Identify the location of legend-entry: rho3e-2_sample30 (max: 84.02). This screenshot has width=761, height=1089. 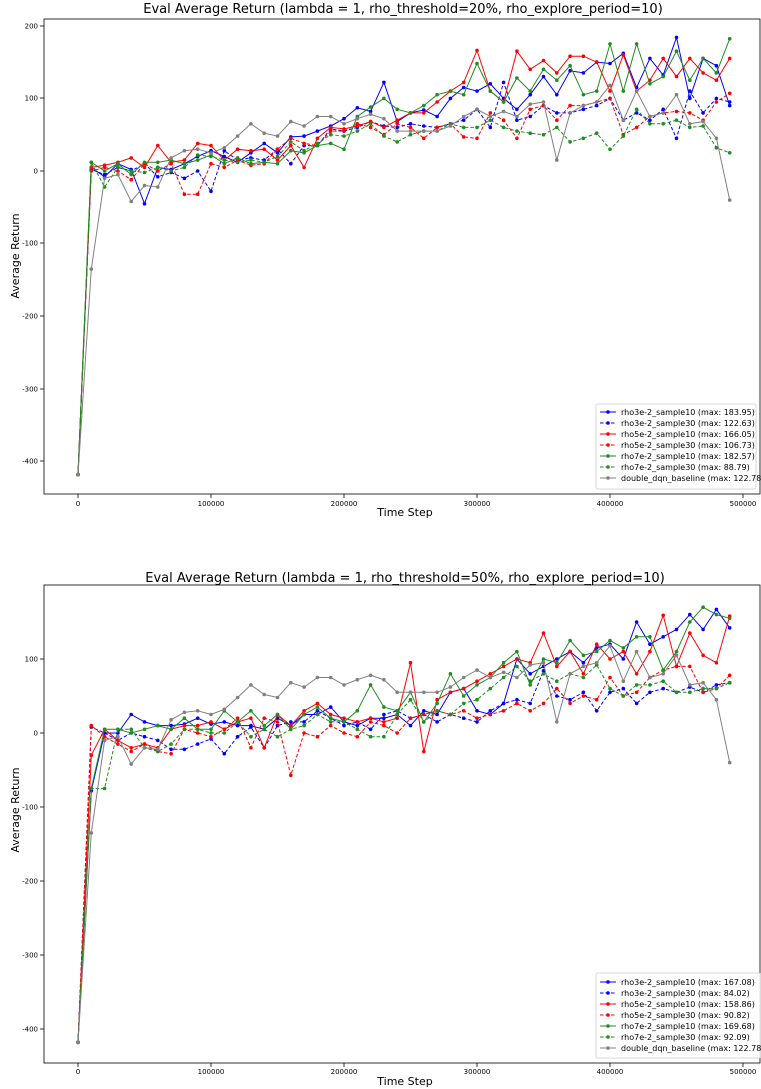
(675, 993).